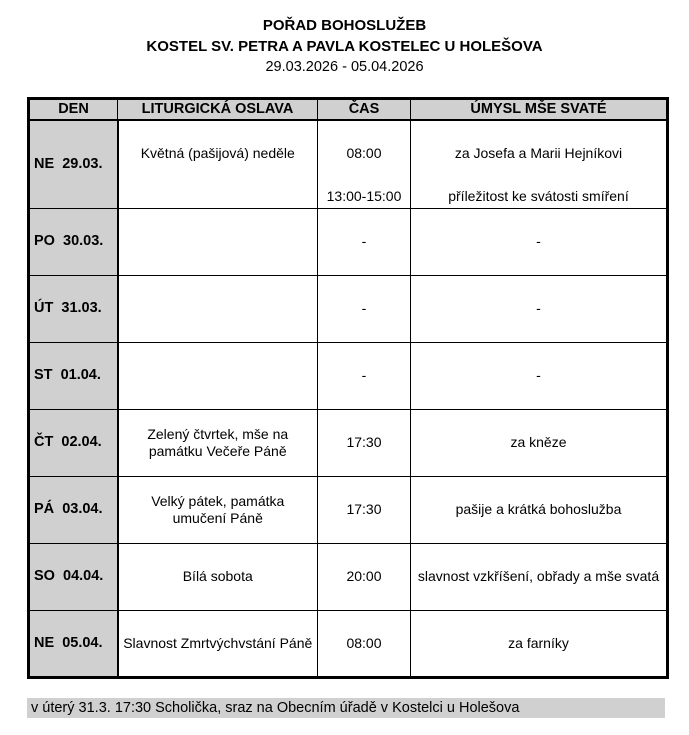 The width and height of the screenshot is (689, 735). Describe the element at coordinates (539, 442) in the screenshot. I see `intention-cell: za kněze` at that location.